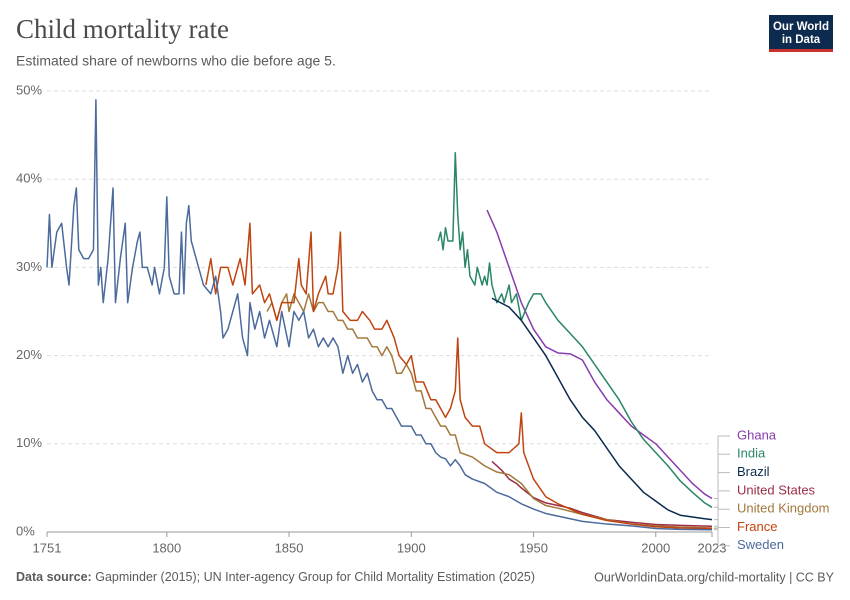 The width and height of the screenshot is (850, 600). Describe the element at coordinates (801, 27) in the screenshot. I see `logo-text: Our World` at that location.